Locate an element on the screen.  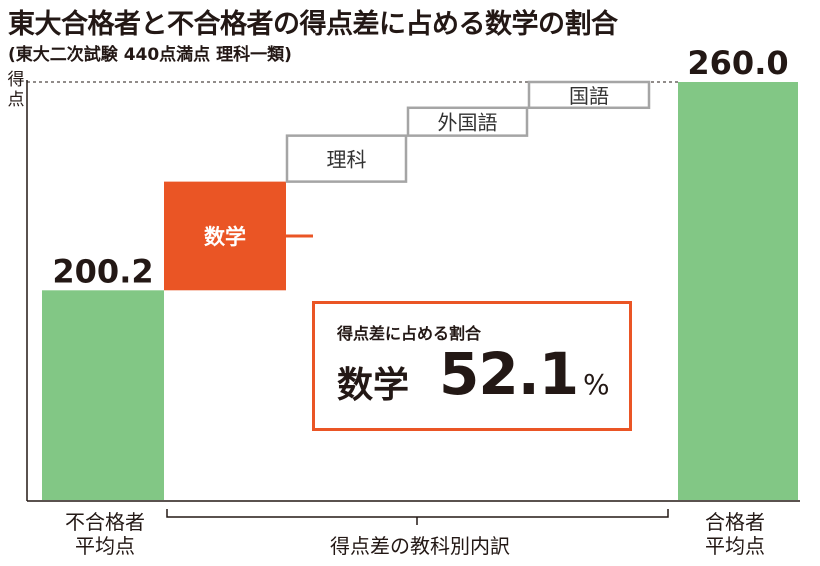
chart-title: 東大合格者と不合格者の得点差に占める数学の割合 is located at coordinates (313, 24).